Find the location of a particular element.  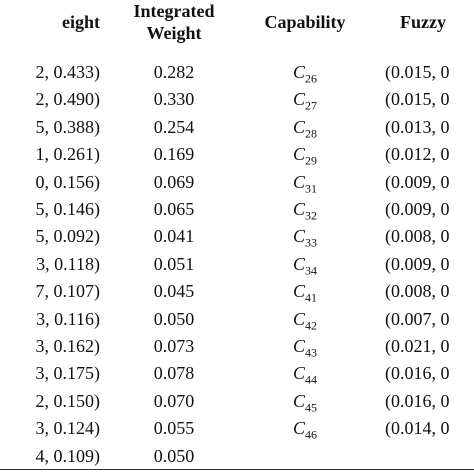

integrated-weight-cell: 0.078 is located at coordinates (174, 373).